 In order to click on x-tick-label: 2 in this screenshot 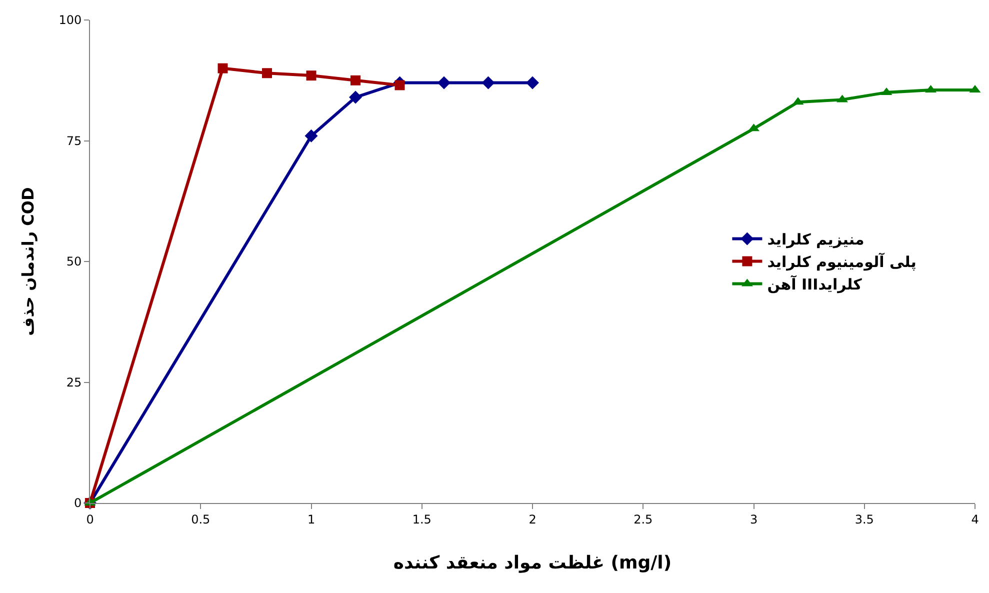, I will do `click(532, 519)`.